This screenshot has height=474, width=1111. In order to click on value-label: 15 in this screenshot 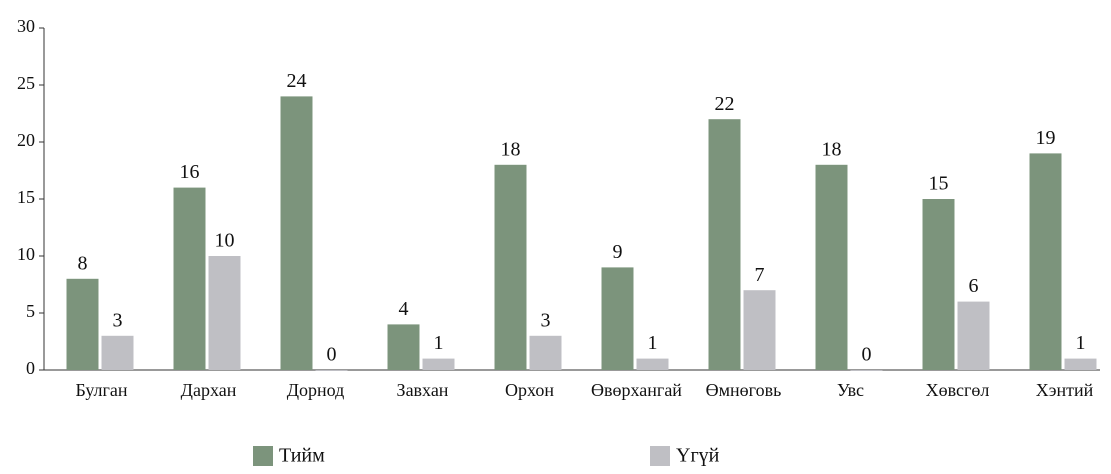, I will do `click(939, 184)`.